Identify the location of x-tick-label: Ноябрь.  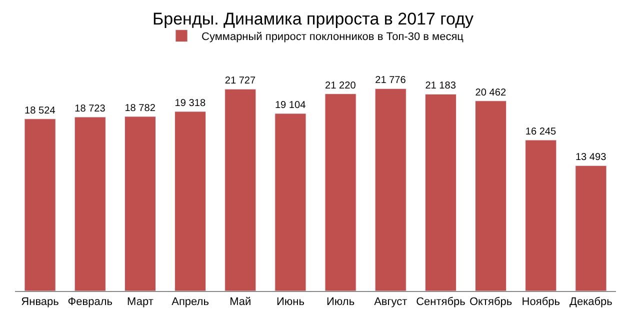
(541, 302).